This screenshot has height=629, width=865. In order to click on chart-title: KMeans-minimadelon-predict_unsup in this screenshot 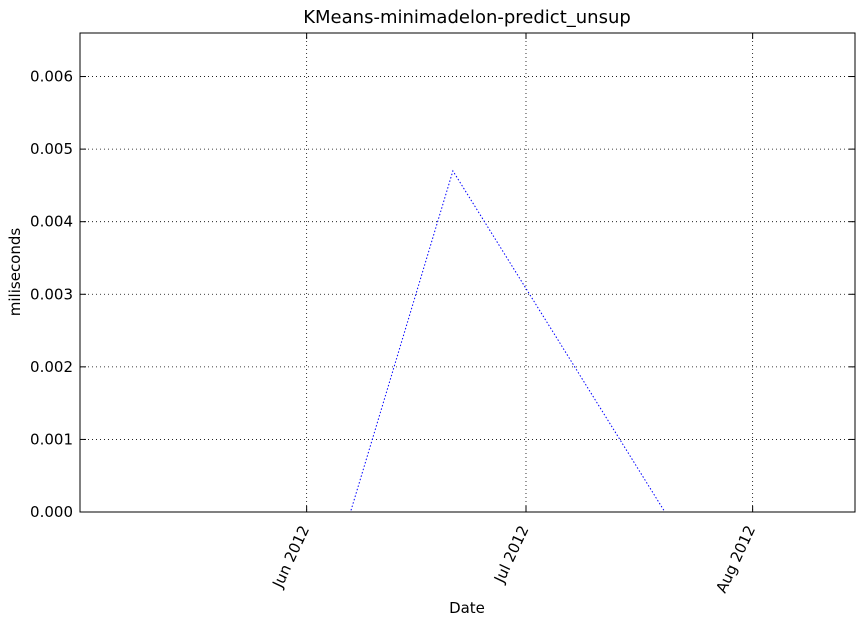, I will do `click(467, 17)`.